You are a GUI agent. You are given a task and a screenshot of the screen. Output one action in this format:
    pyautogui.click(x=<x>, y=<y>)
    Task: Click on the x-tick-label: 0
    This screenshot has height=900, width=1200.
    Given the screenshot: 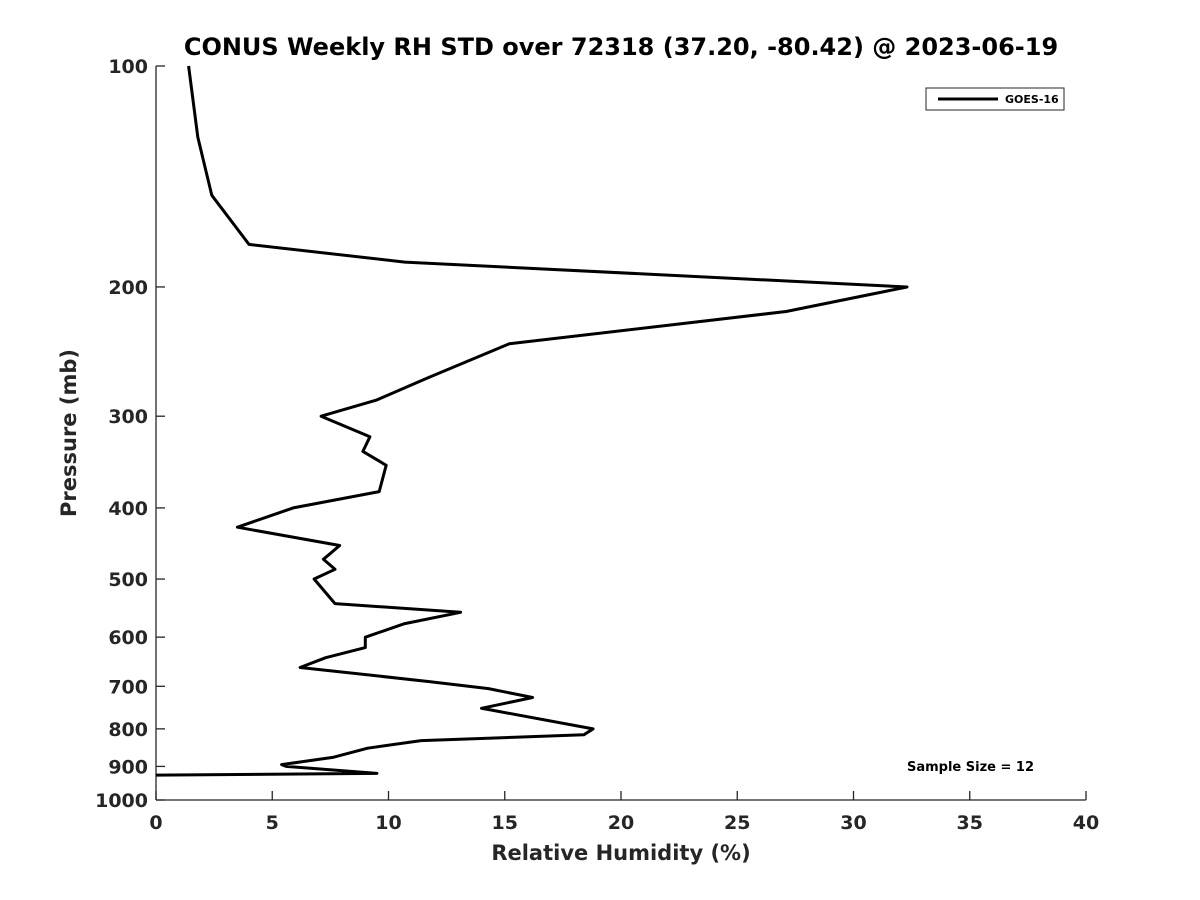 What is the action you would take?
    pyautogui.click(x=155, y=823)
    